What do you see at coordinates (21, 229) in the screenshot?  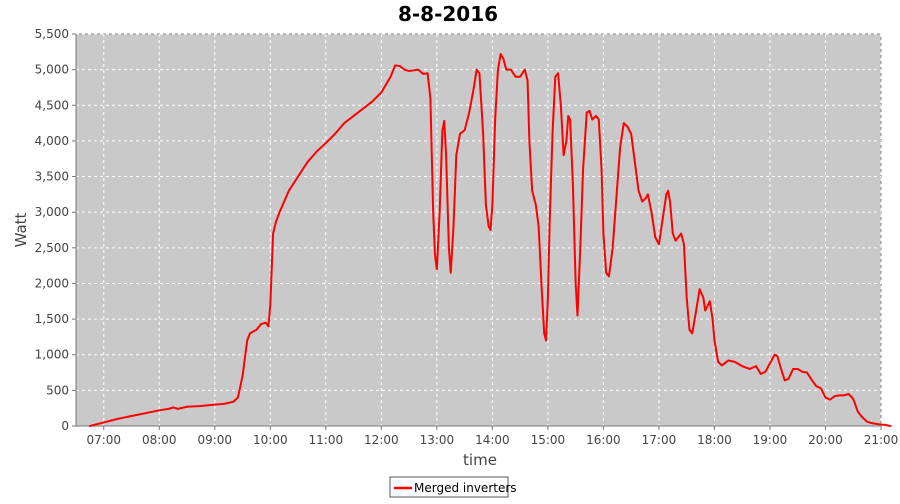 I see `y-axis-label: Watt` at bounding box center [21, 229].